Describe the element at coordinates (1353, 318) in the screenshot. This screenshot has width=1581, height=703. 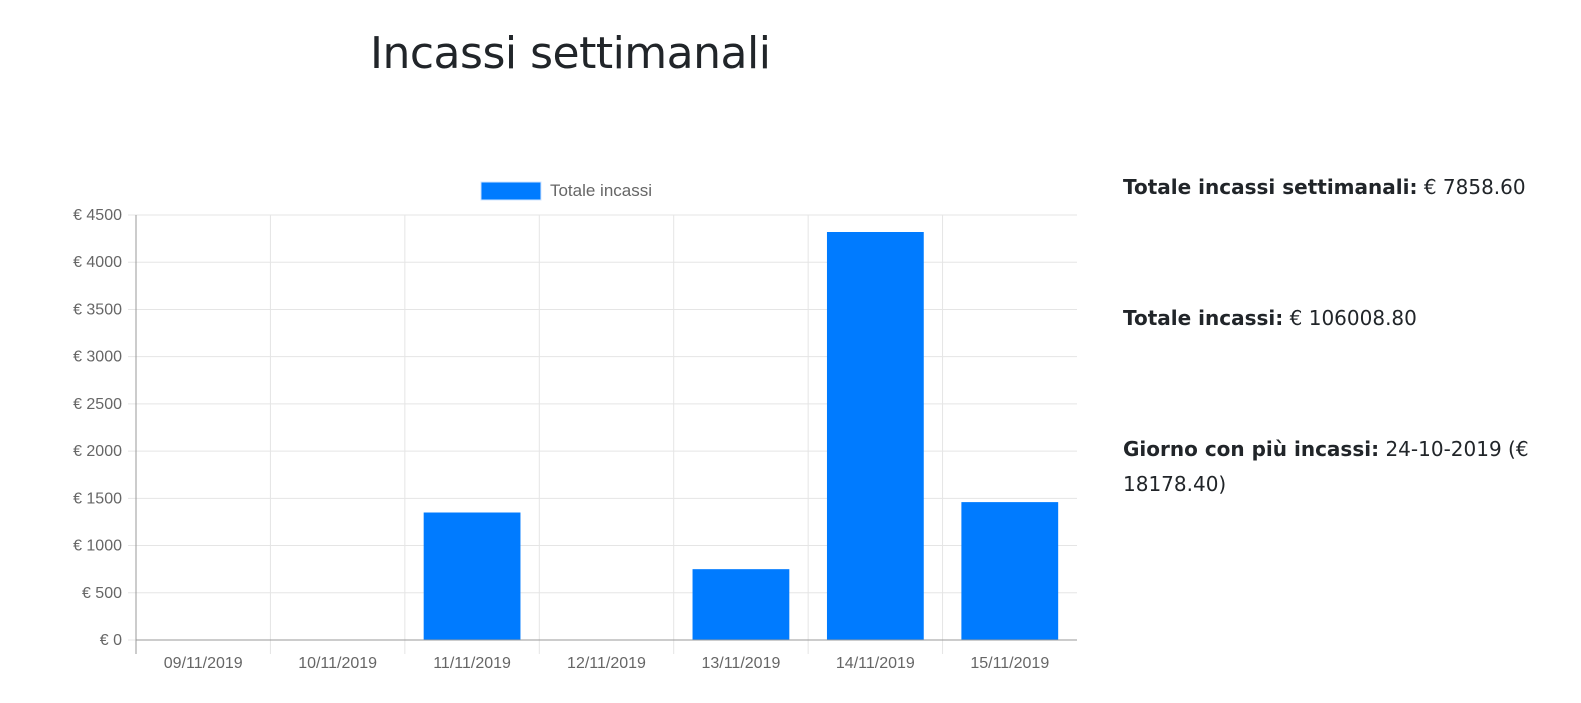
I see `total-value: € 106008.80` at that location.